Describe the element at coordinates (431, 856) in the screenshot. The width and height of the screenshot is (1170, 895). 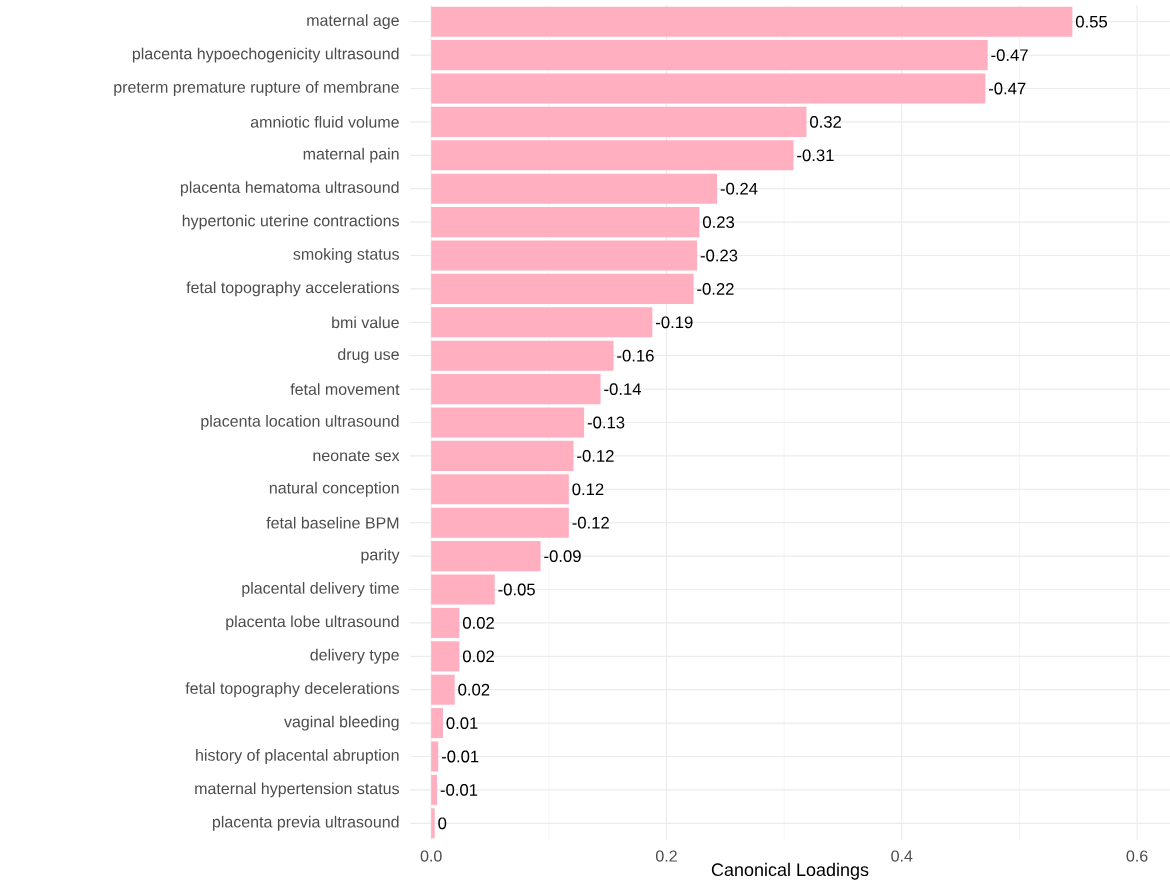
I see `x-tick-label: 0.0` at that location.